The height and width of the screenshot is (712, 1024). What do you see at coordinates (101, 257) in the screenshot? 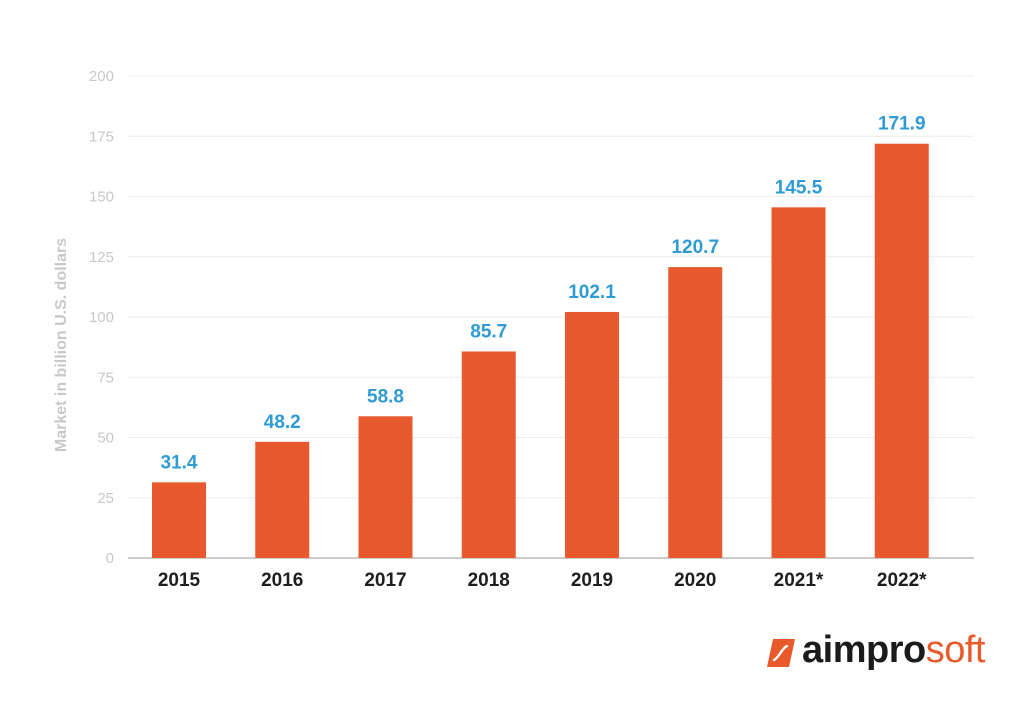
I see `y-tick-label: 125` at bounding box center [101, 257].